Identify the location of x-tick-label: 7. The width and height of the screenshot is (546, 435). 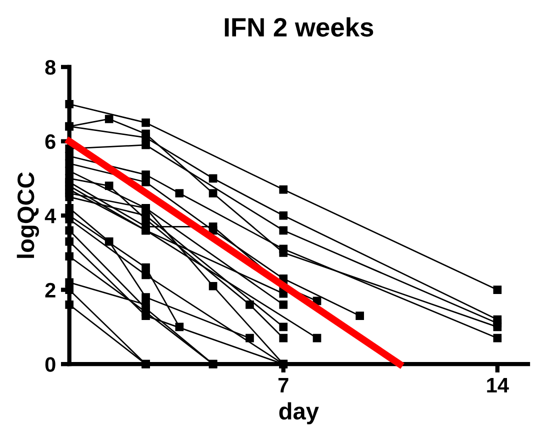
(283, 385).